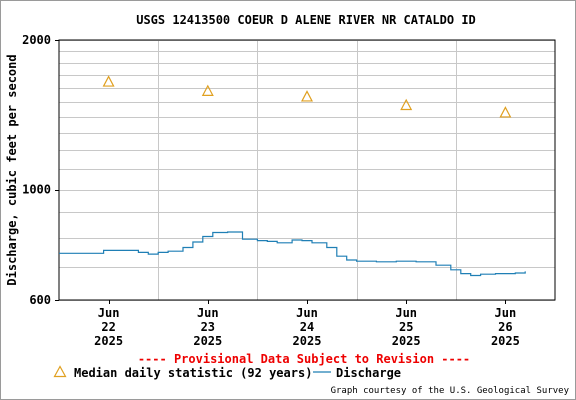 The image size is (576, 400). What do you see at coordinates (292, 254) in the screenshot?
I see `discharge-line` at bounding box center [292, 254].